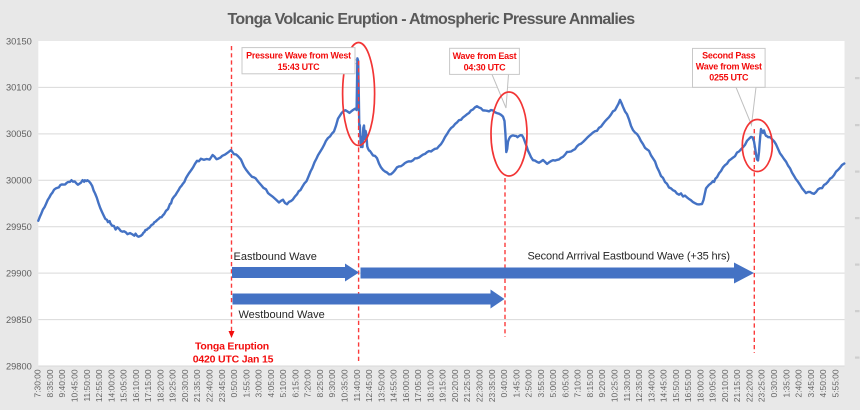 The image size is (860, 415). I want to click on svg-text:Second Arrrival Eastbound Wave: Second Arrrival Eastbound Wave (+35 hrs), so click(629, 257).